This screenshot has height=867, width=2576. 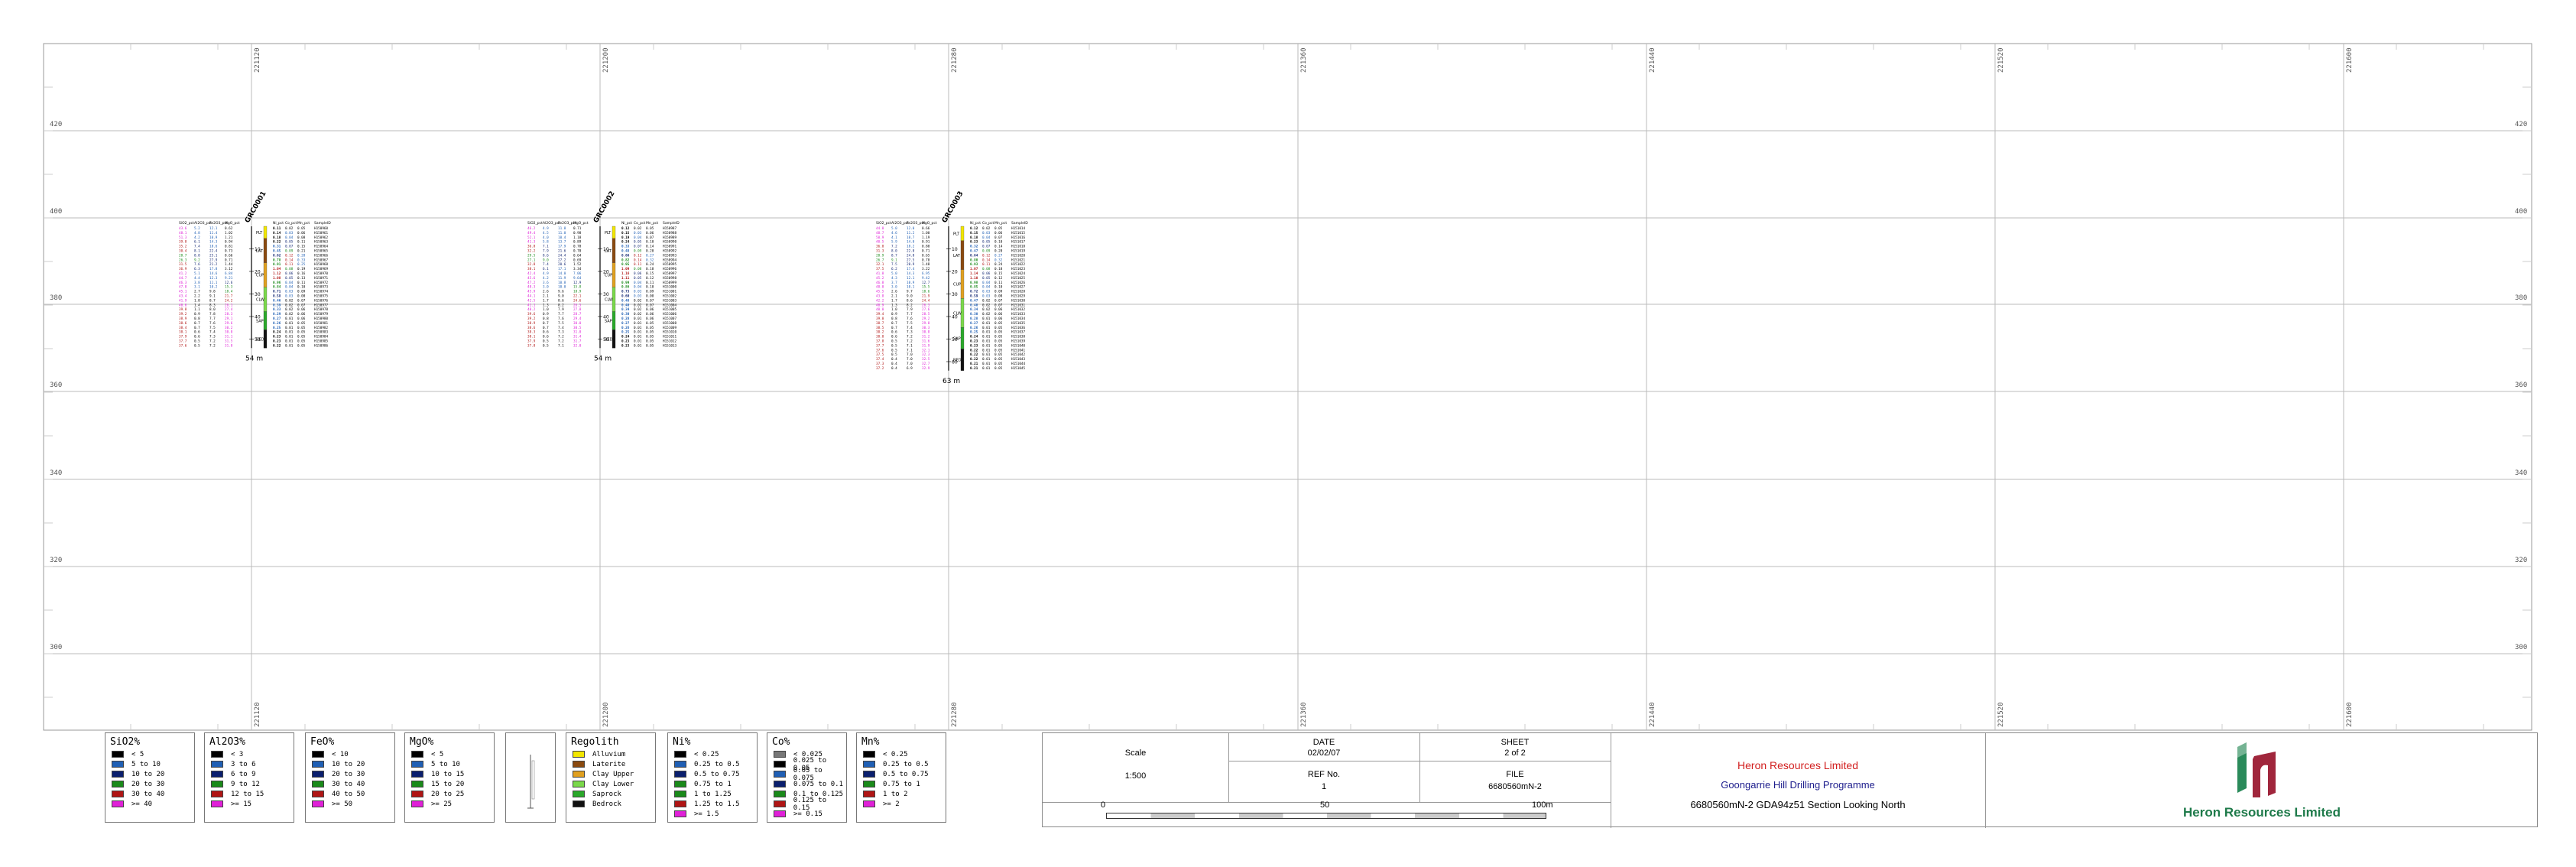 I want to click on assay-value: 0.20, so click(x=999, y=251).